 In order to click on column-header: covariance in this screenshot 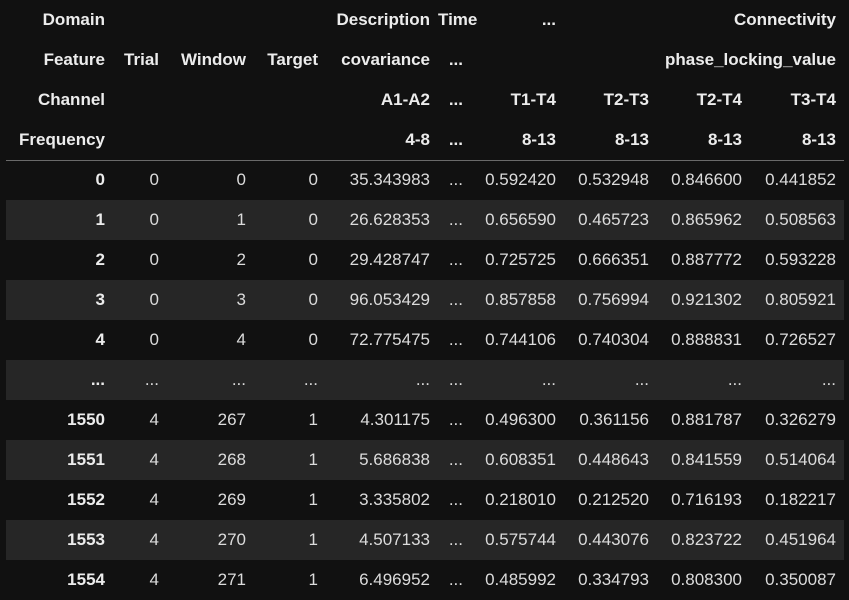, I will do `click(385, 59)`.